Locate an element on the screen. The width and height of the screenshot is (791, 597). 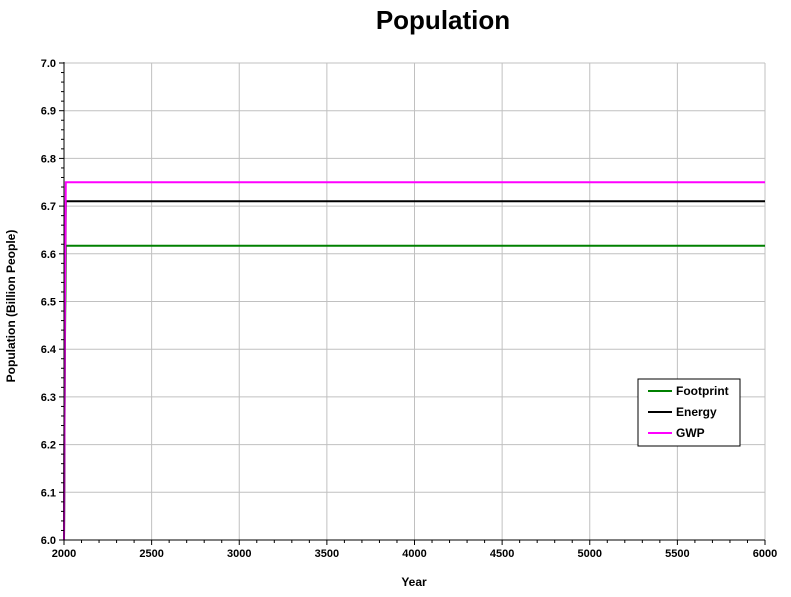
x-tick-label: 5000 is located at coordinates (590, 554).